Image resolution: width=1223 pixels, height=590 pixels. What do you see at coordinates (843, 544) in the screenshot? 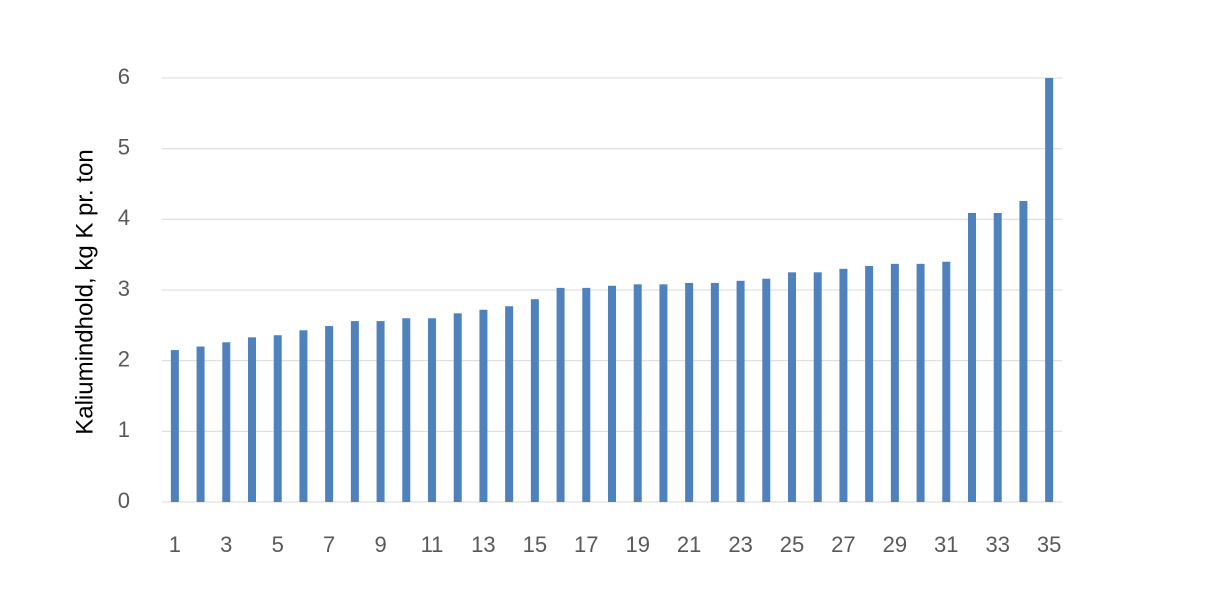
I see `x-tick-label: 27` at bounding box center [843, 544].